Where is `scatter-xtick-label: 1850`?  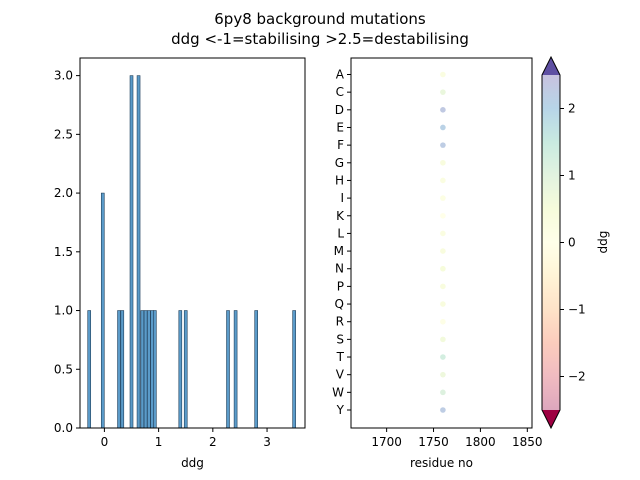 scatter-xtick-label: 1850 is located at coordinates (527, 442).